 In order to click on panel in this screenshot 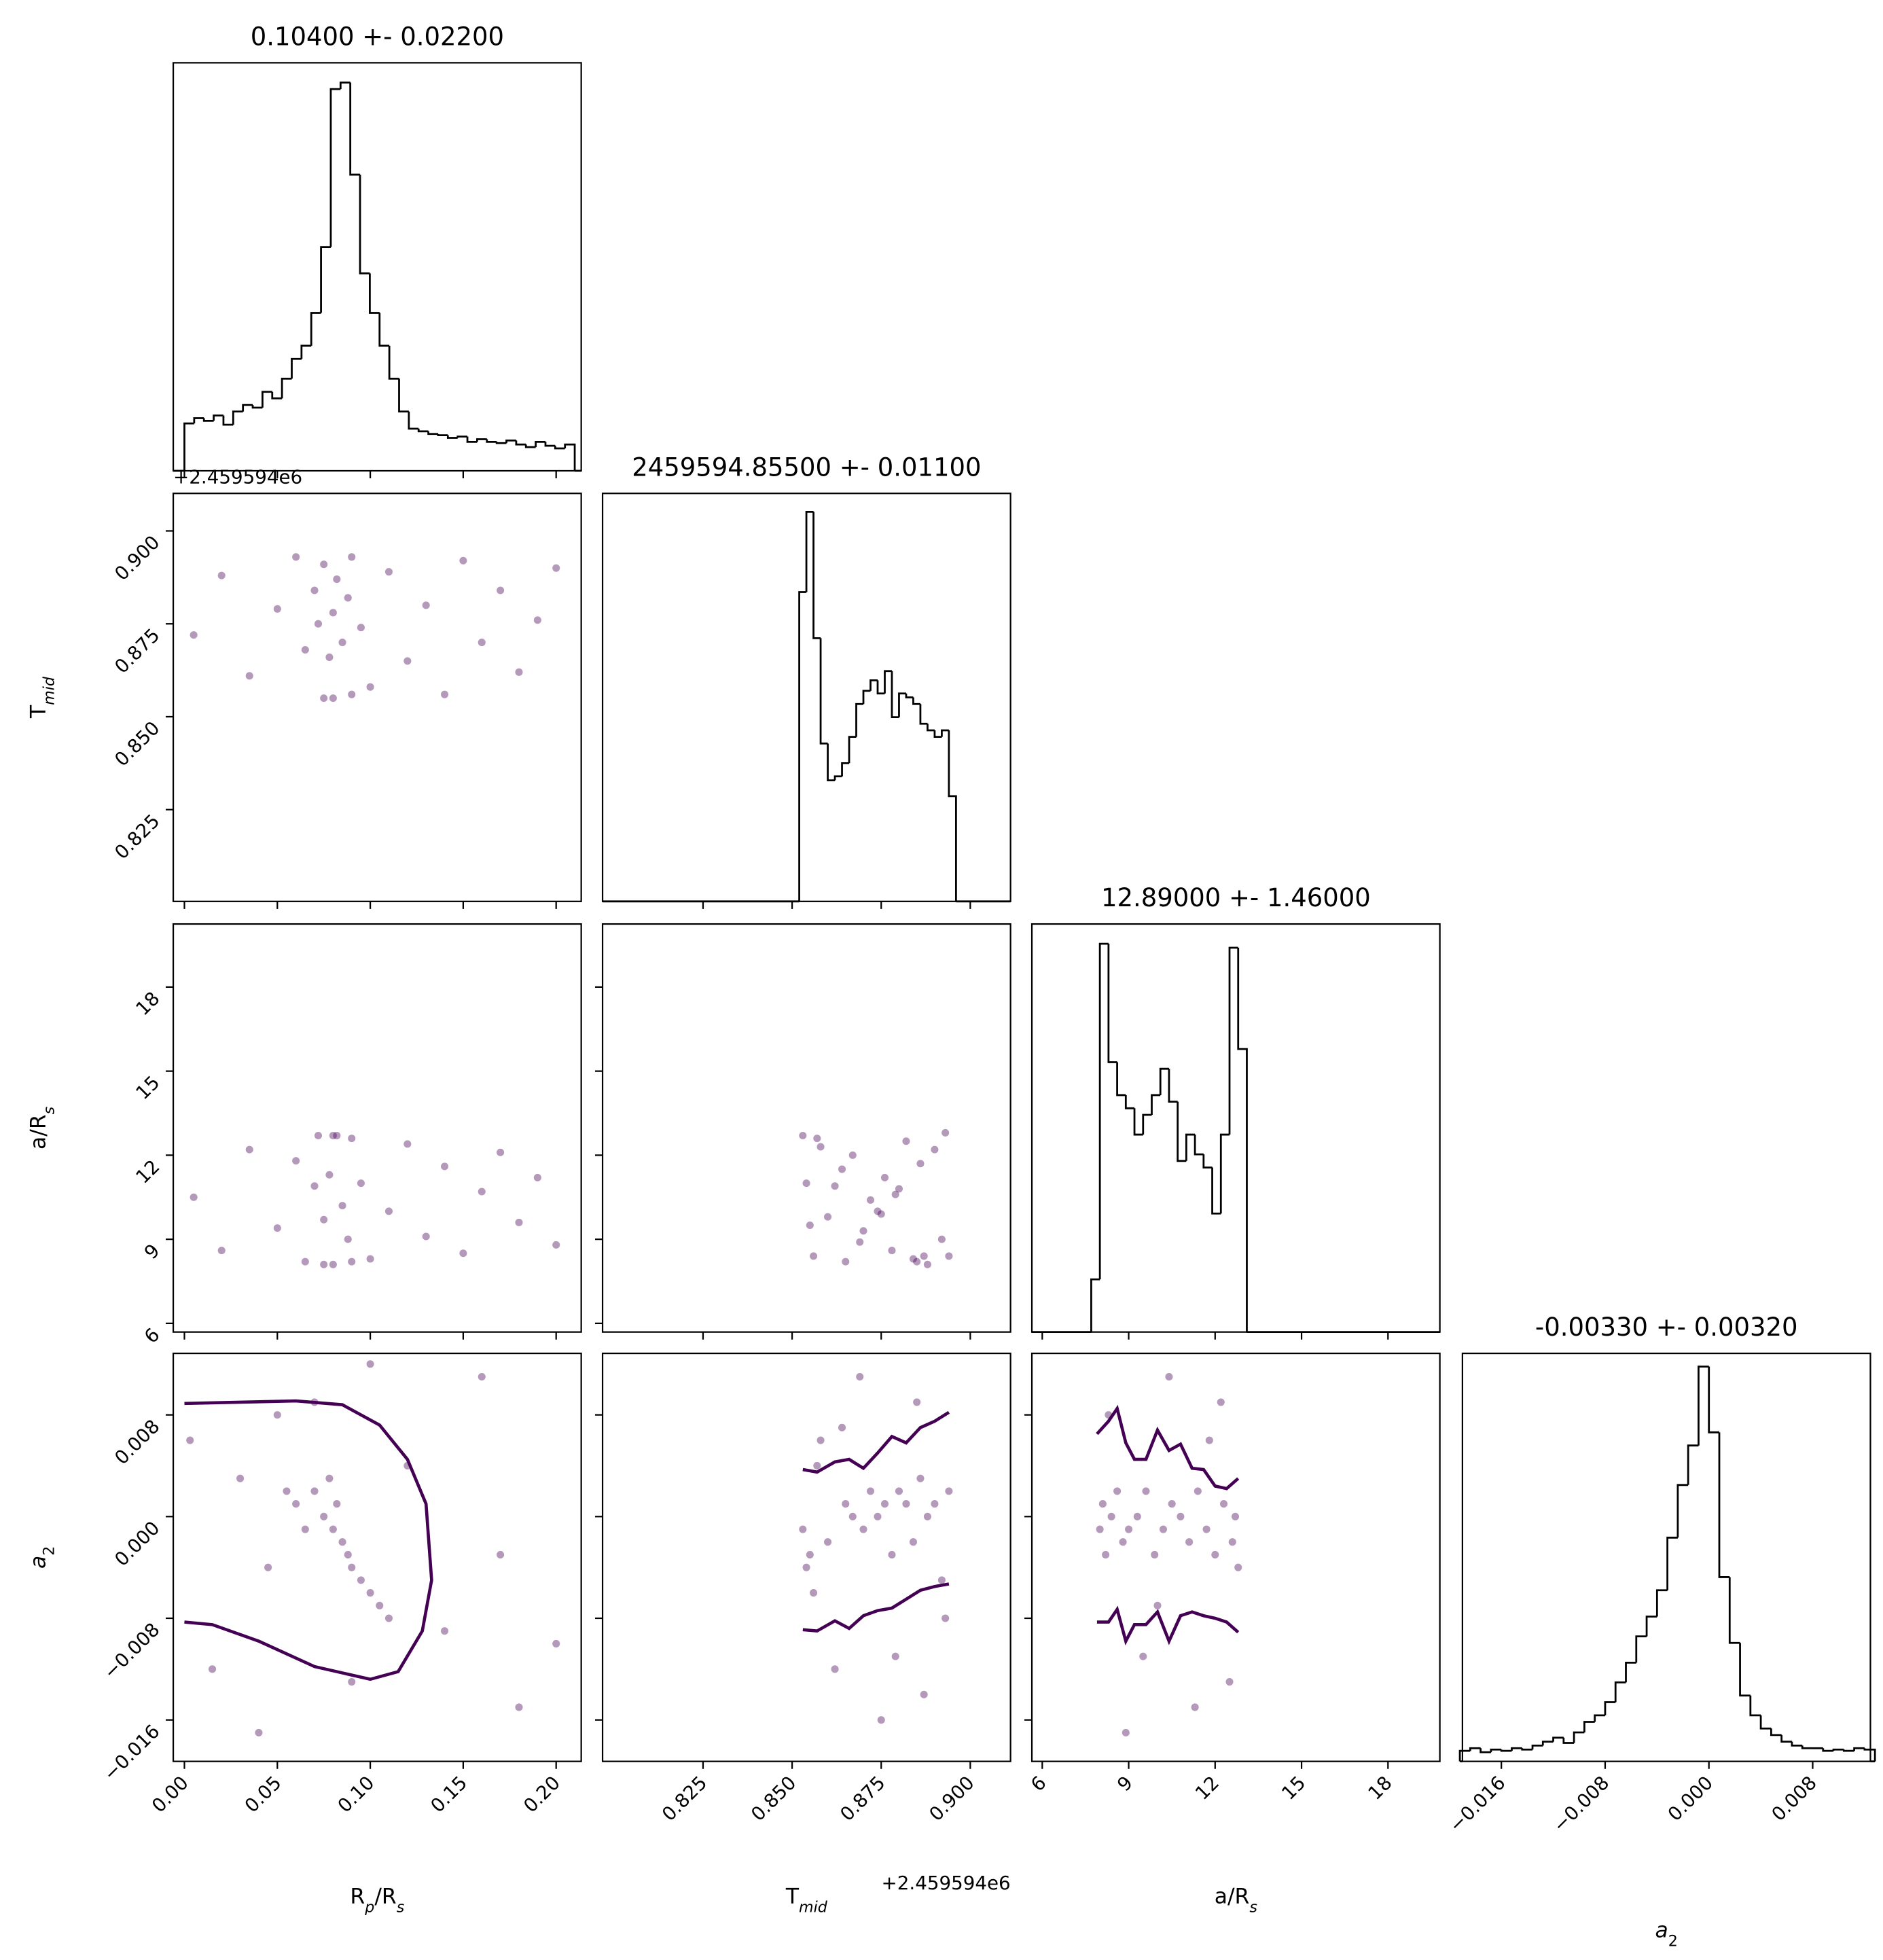, I will do `click(803, 1131)`.